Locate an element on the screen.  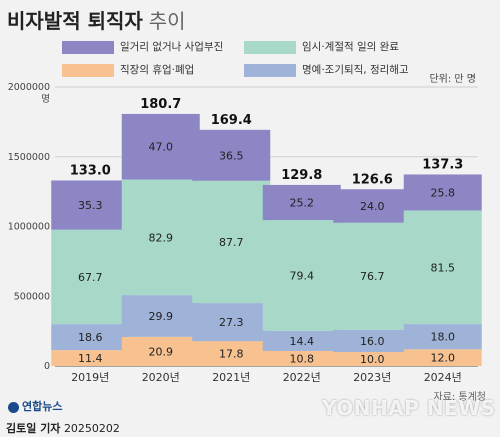
data-label: 25.2 is located at coordinates (302, 203).